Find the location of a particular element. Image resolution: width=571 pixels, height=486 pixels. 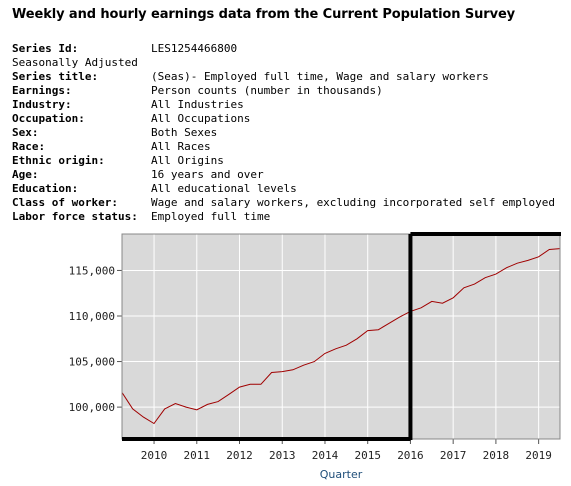

metadata-label: Class of worker: is located at coordinates (65, 202).